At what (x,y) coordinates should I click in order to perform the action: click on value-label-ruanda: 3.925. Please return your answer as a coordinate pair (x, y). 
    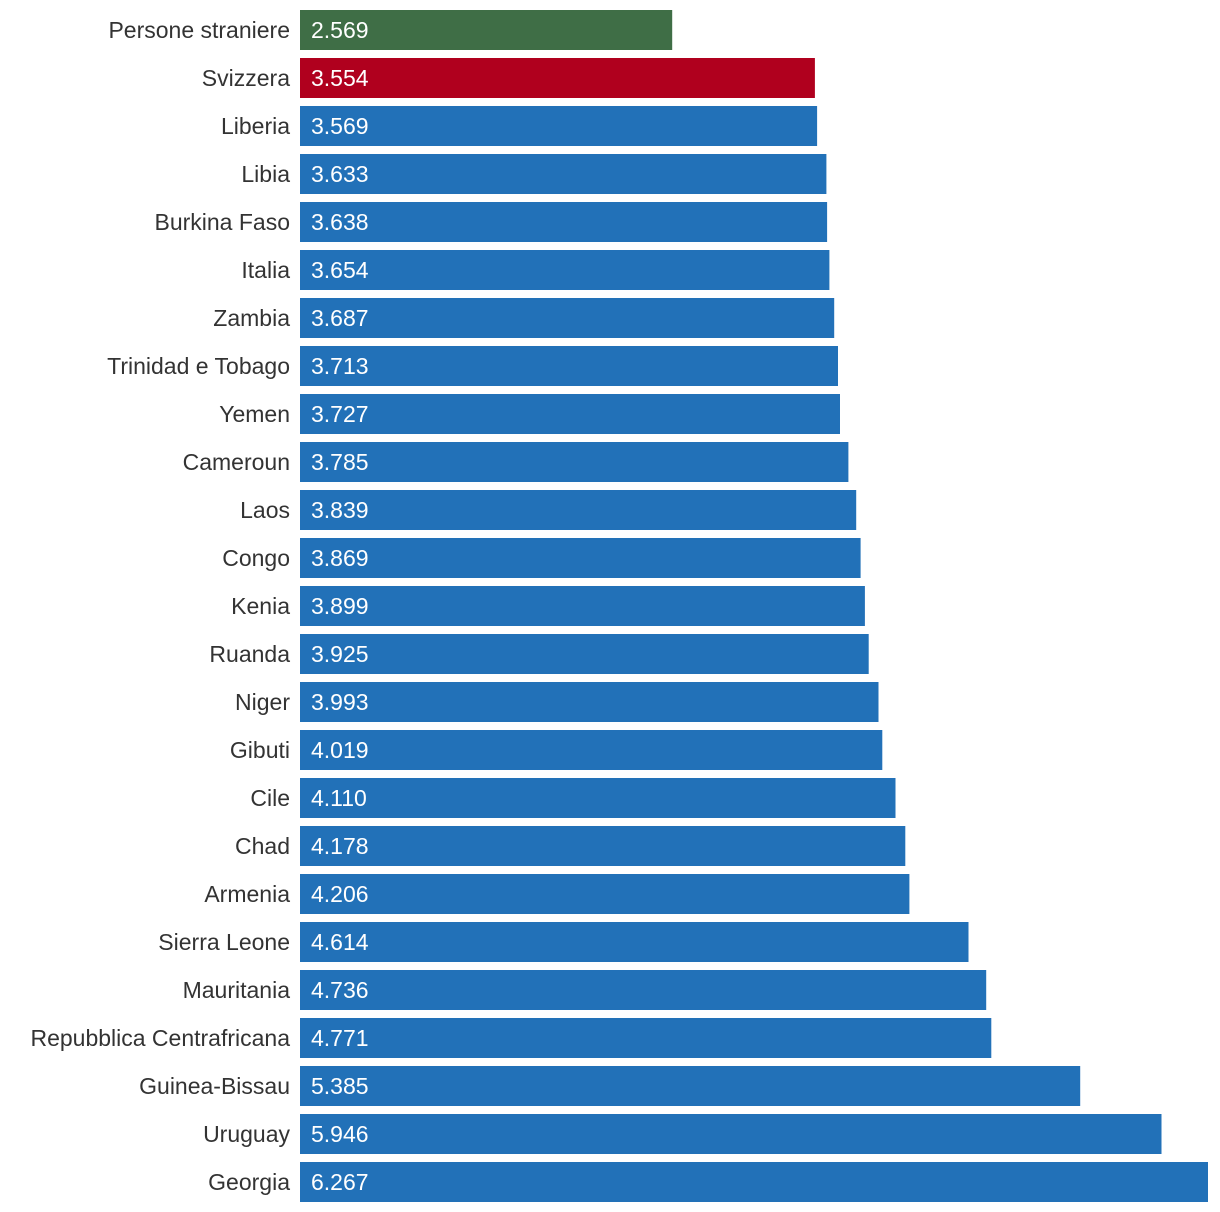
    Looking at the image, I should click on (340, 654).